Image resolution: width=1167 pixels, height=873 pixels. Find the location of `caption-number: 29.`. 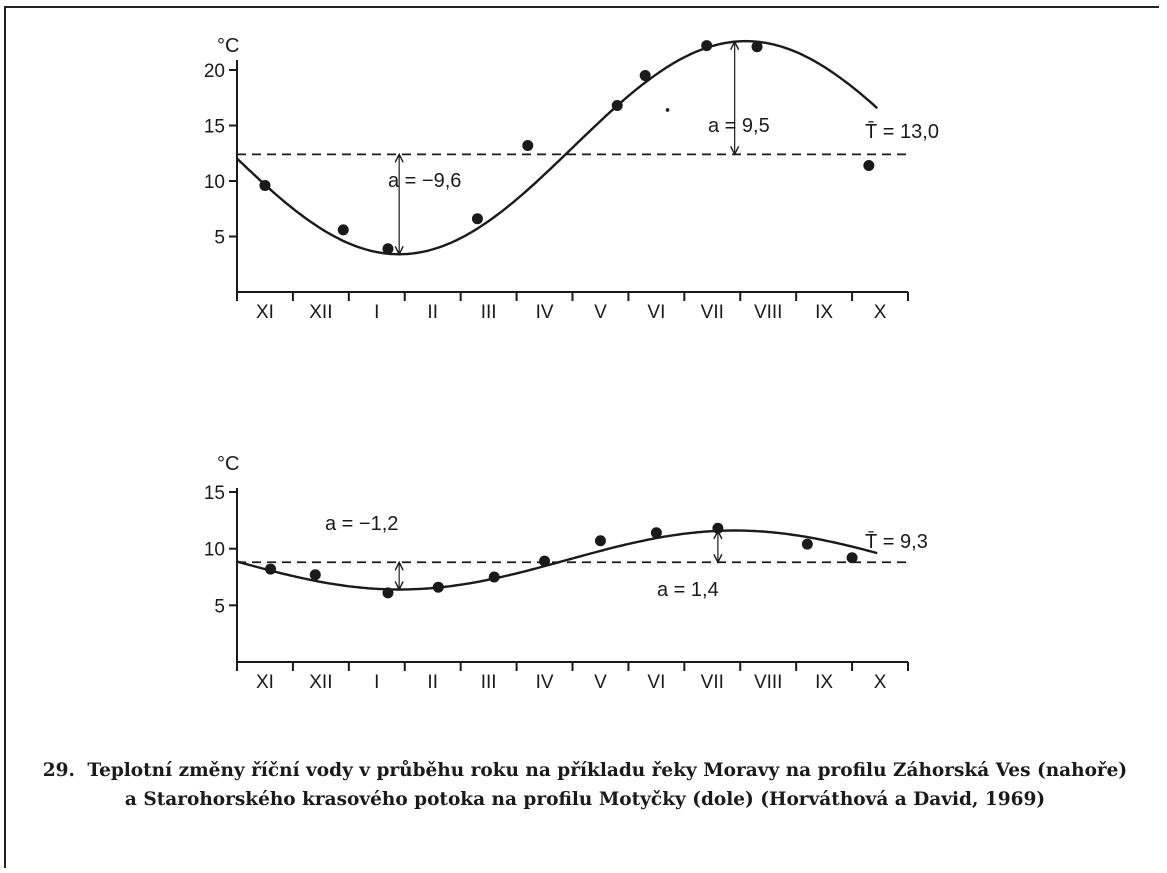

caption-number: 29. is located at coordinates (58, 770).